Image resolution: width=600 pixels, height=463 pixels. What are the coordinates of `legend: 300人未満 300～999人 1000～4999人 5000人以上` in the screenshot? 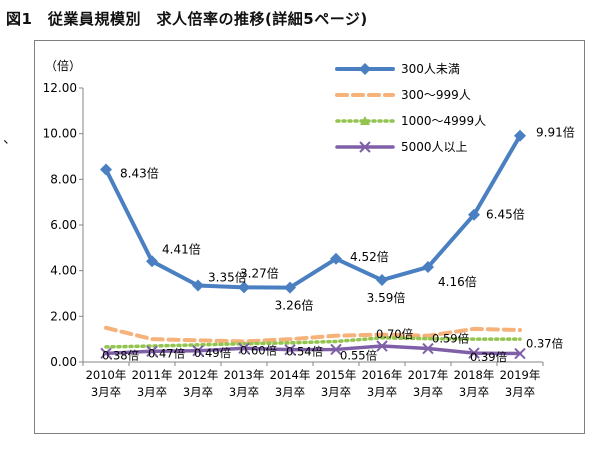 It's located at (410, 108).